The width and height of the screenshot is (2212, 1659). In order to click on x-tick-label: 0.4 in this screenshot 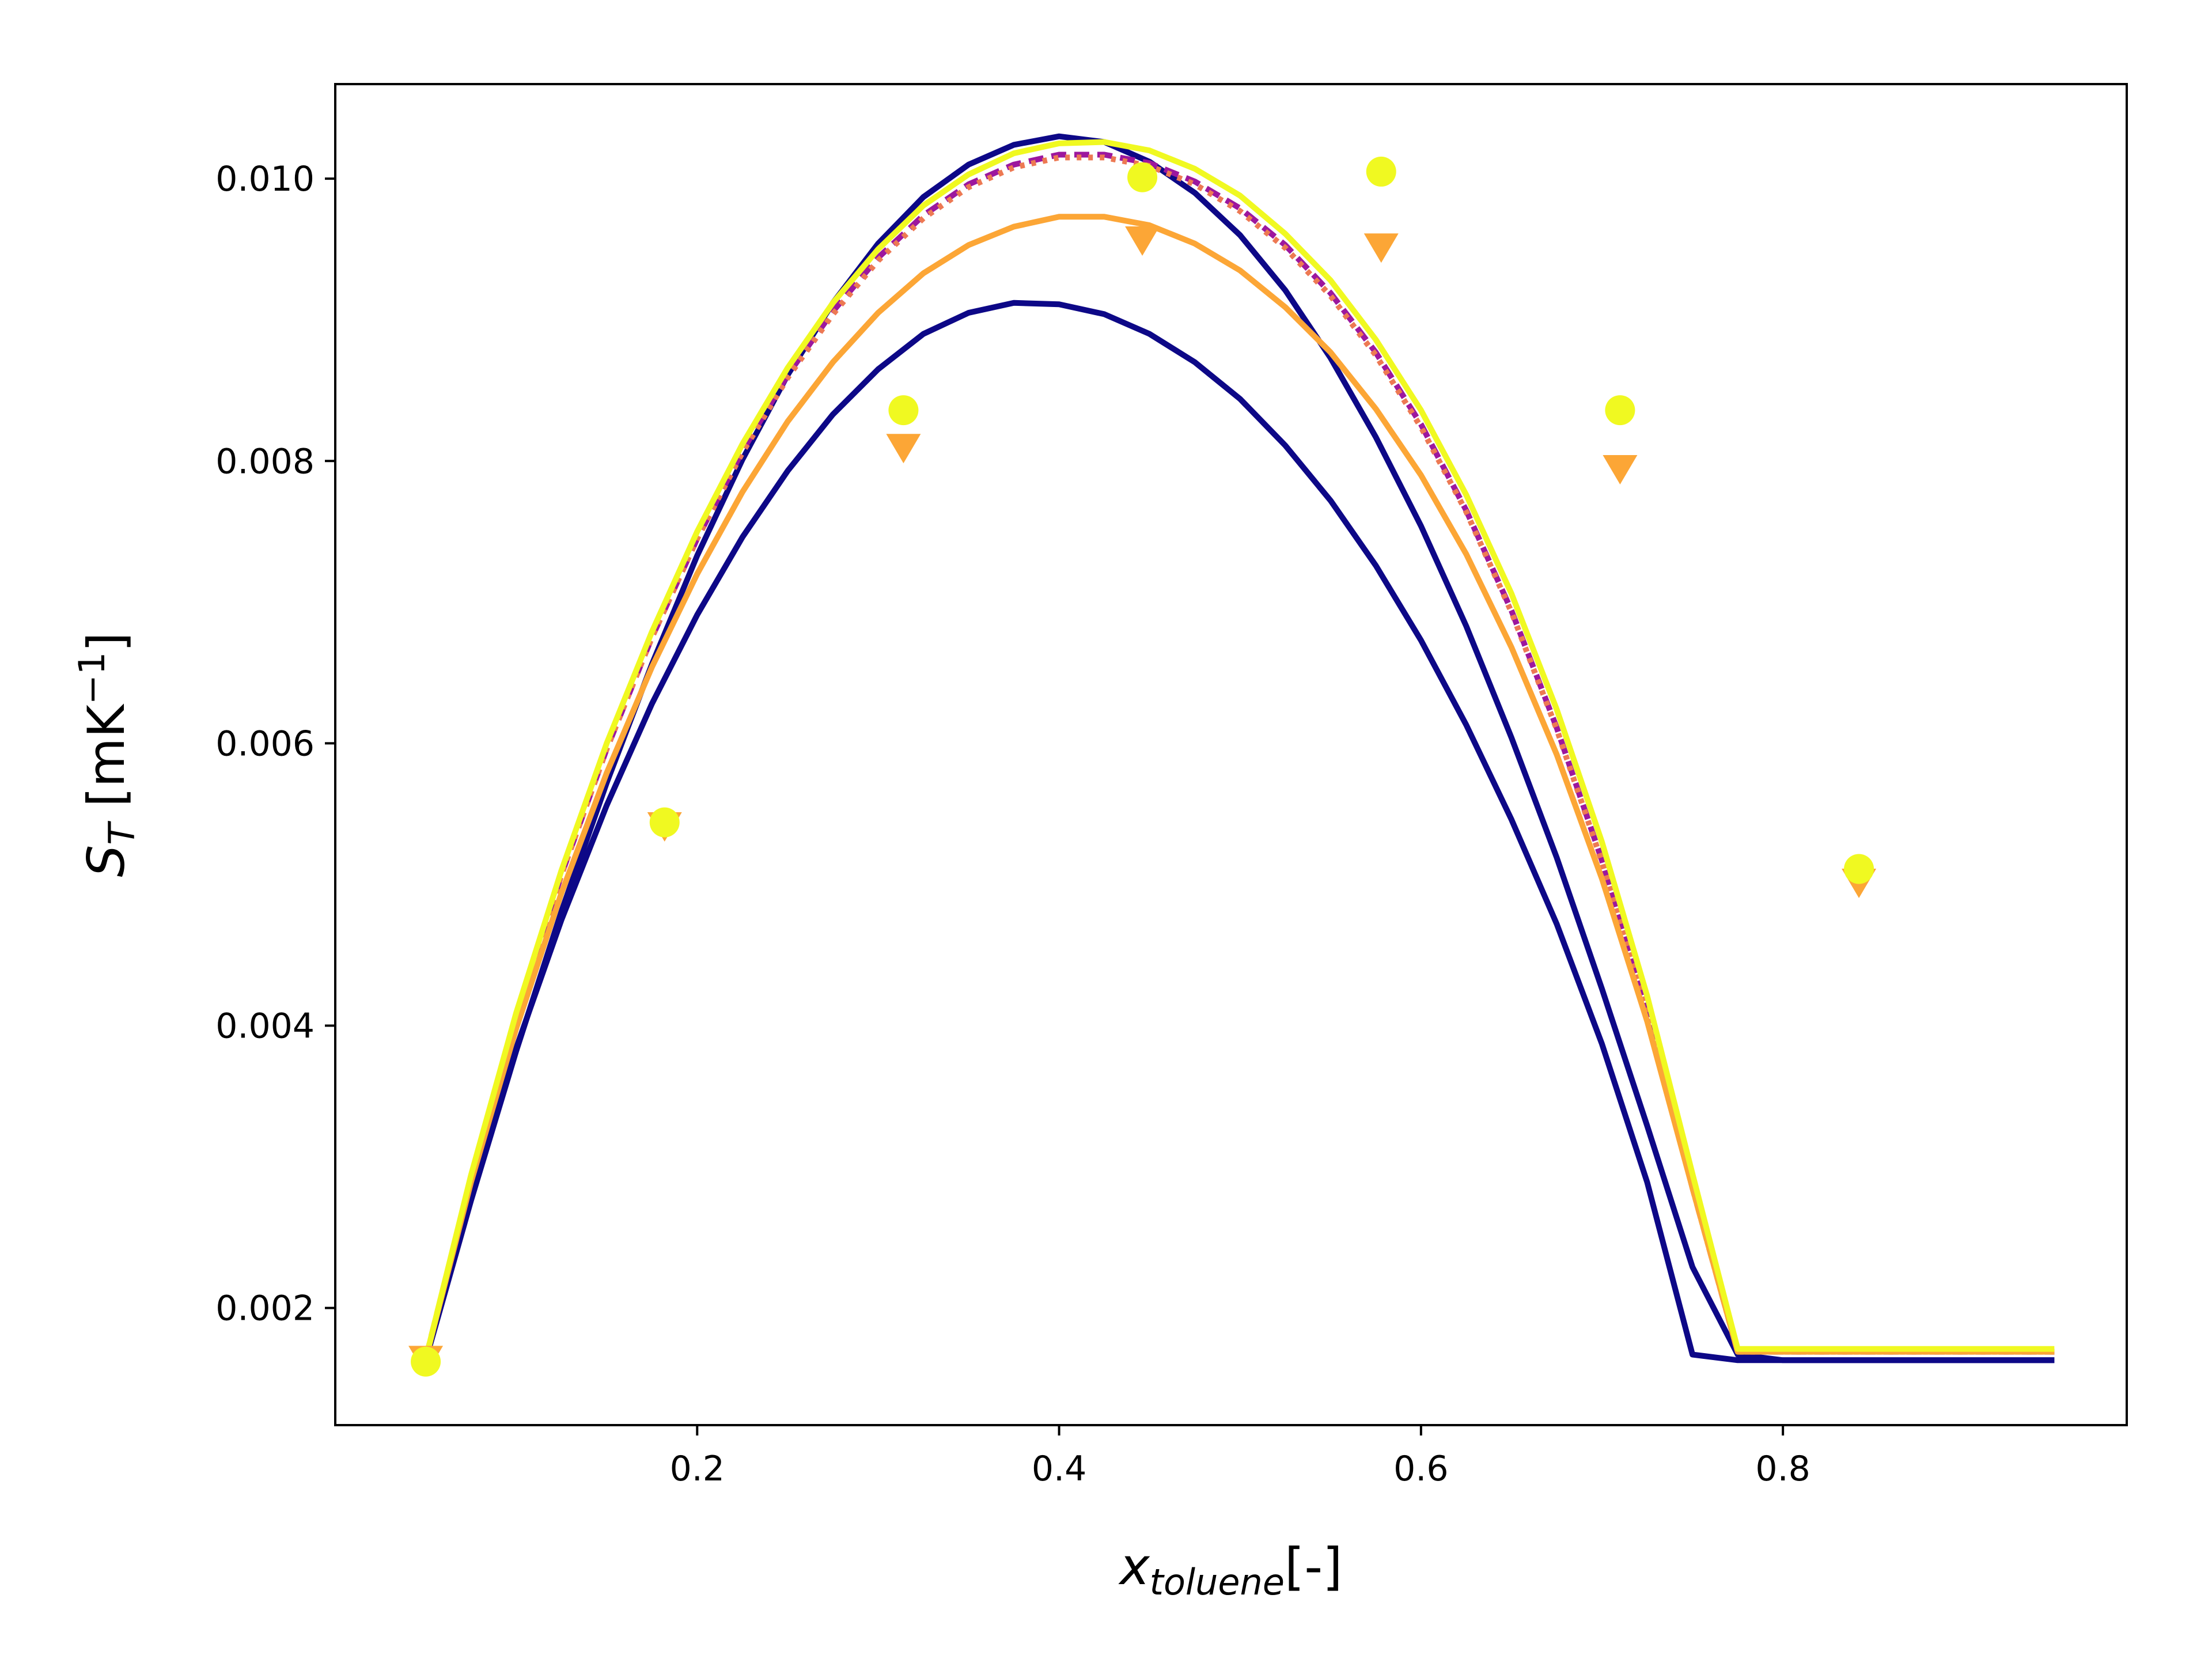, I will do `click(1059, 1469)`.